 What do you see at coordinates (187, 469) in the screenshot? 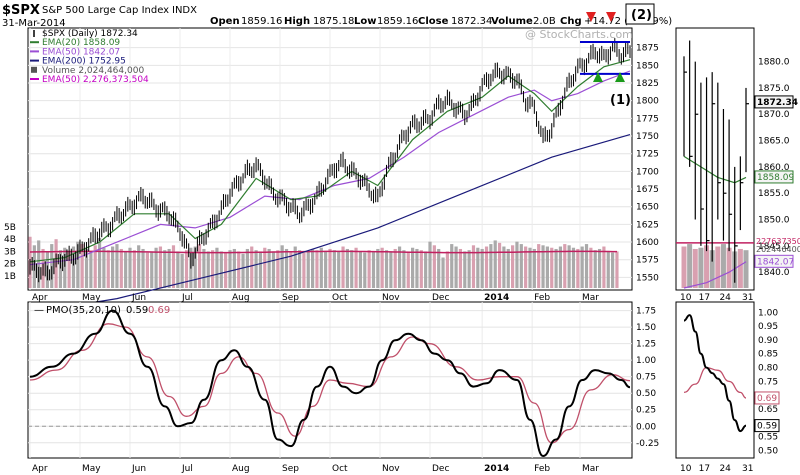
I see `pmo-x-label: Jul` at bounding box center [187, 469].